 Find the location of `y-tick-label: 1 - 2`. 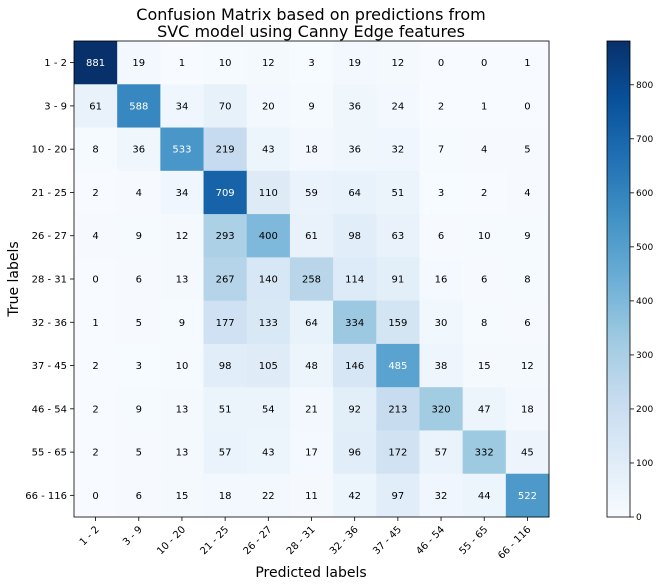

y-tick-label: 1 - 2 is located at coordinates (55, 63).